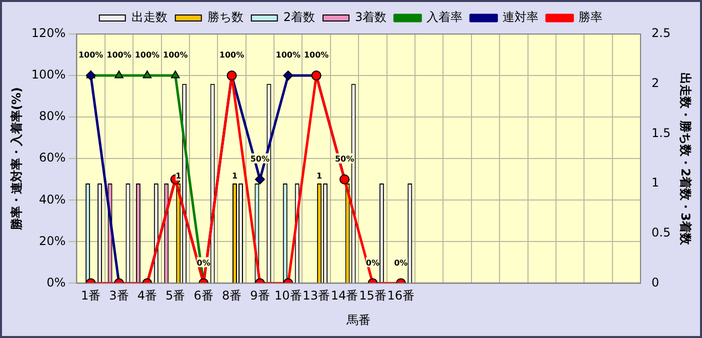 This screenshot has width=702, height=338. What do you see at coordinates (48, 75) in the screenshot?
I see `y-tick-label: 100%` at bounding box center [48, 75].